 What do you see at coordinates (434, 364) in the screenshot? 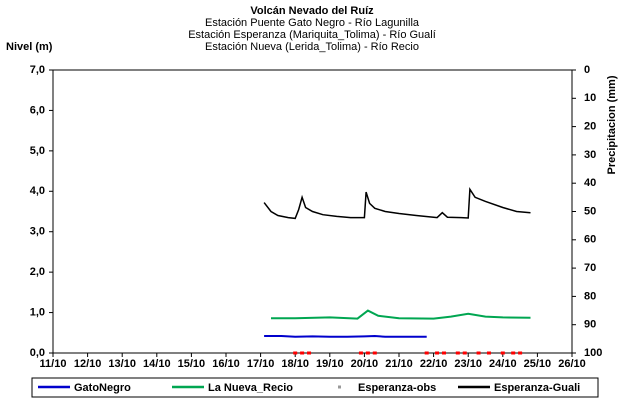
I see `x-tick-label: 22/10` at bounding box center [434, 364].